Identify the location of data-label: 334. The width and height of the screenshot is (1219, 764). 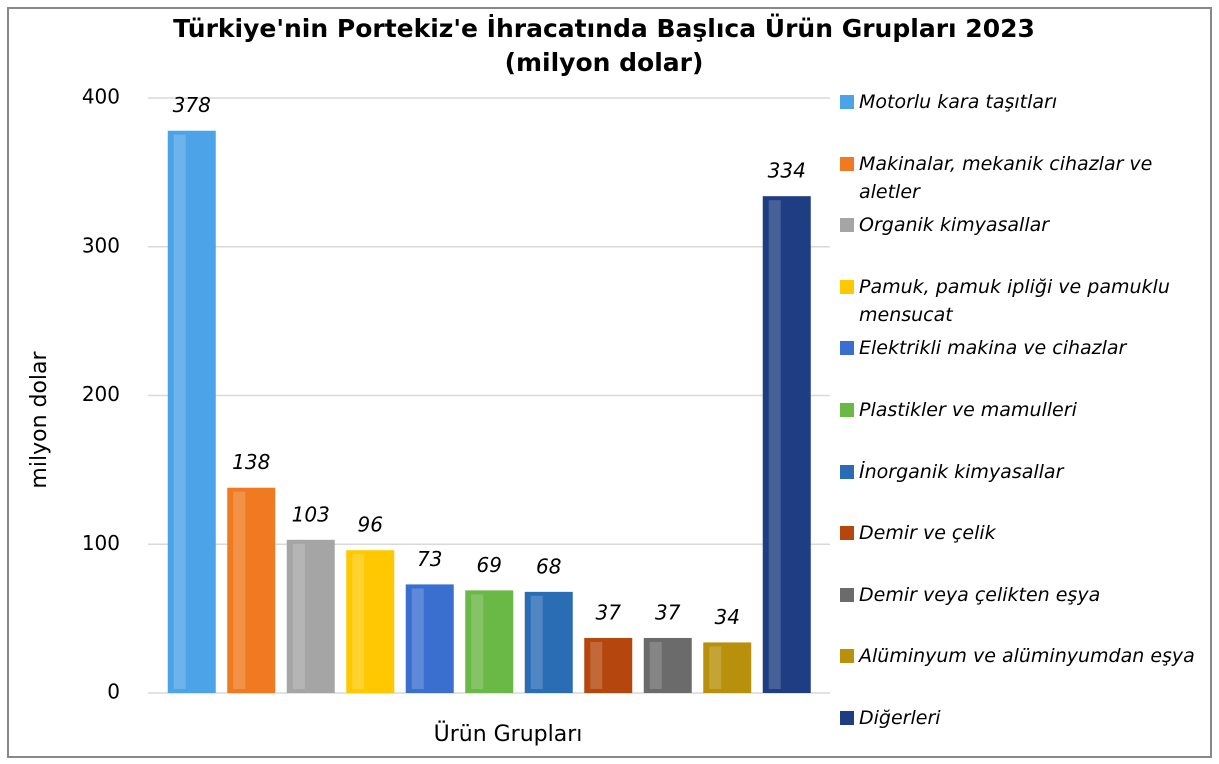
(787, 171).